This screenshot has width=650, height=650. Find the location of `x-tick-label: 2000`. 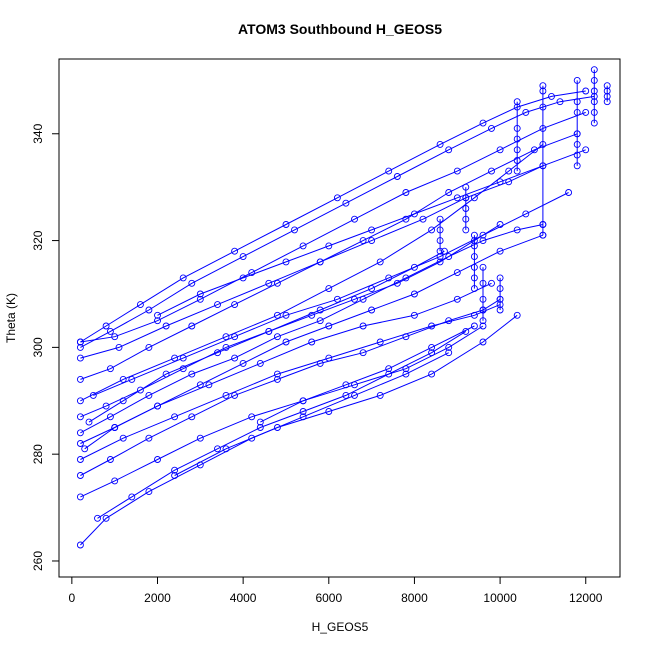

x-tick-label: 2000 is located at coordinates (157, 598).